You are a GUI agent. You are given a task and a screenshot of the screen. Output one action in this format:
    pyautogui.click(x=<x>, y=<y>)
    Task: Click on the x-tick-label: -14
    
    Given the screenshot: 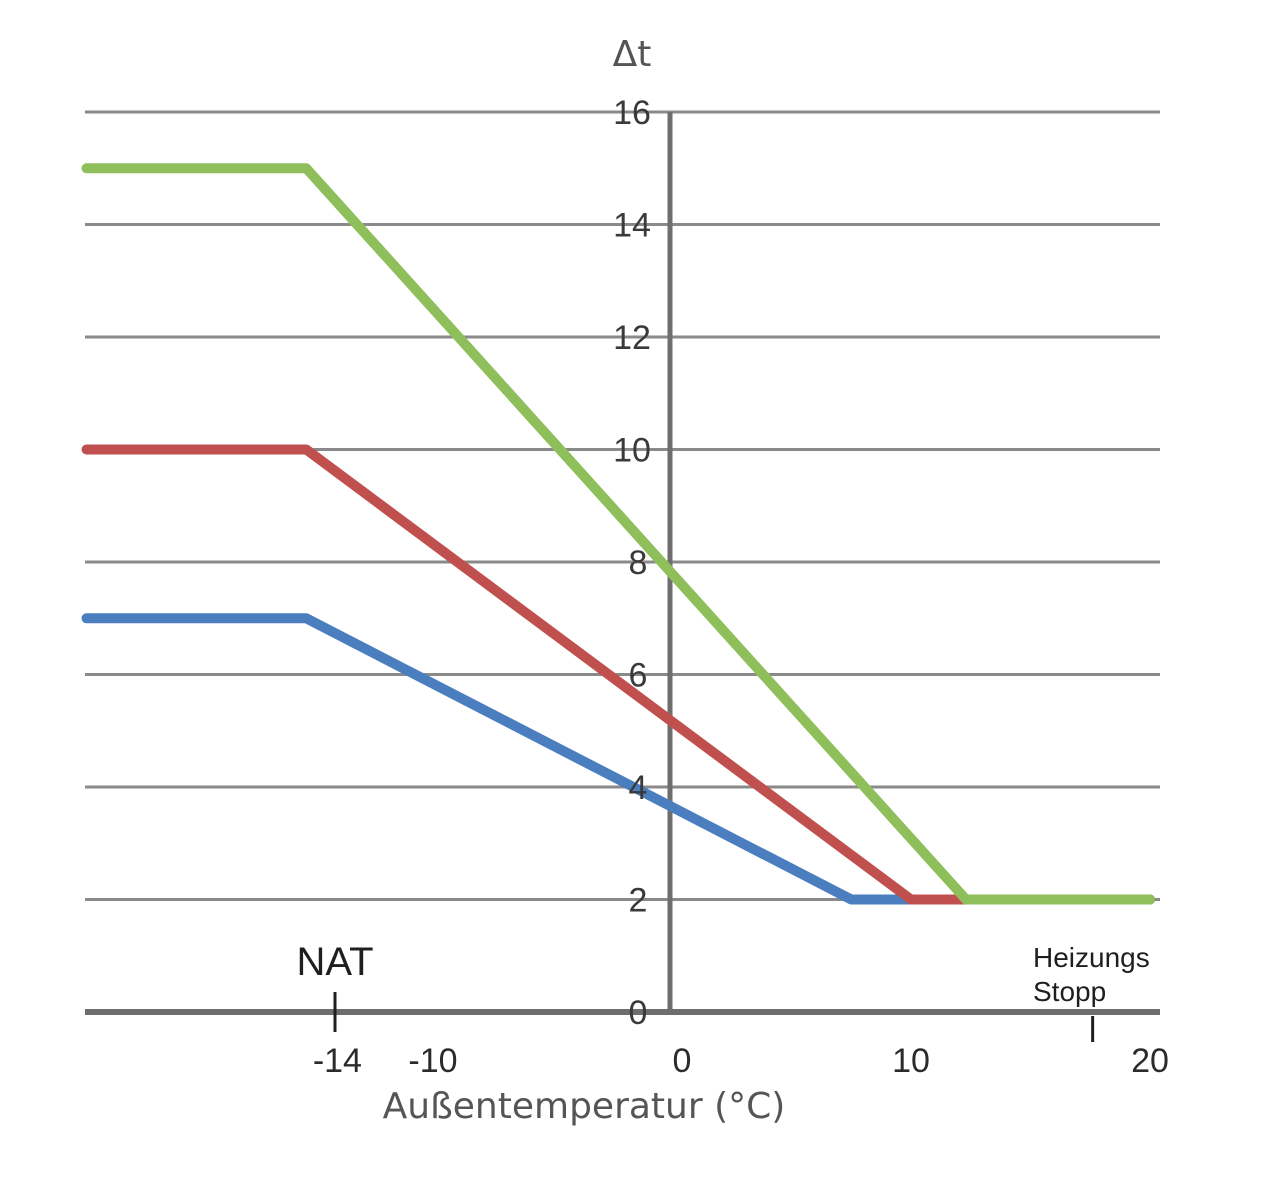 What is the action you would take?
    pyautogui.click(x=337, y=1061)
    